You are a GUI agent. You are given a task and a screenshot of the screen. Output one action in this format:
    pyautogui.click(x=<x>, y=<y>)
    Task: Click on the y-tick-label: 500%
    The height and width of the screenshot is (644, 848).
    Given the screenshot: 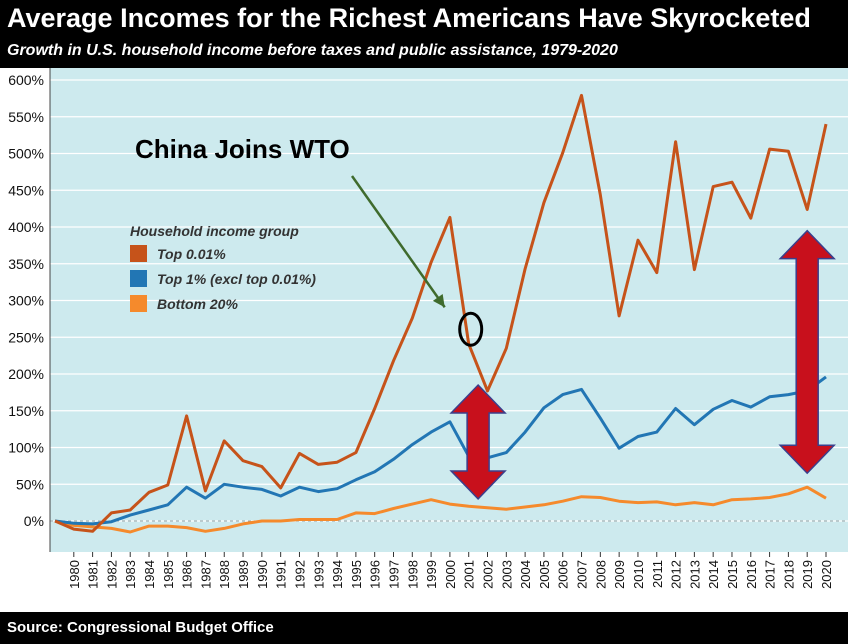 What is the action you would take?
    pyautogui.click(x=26, y=154)
    